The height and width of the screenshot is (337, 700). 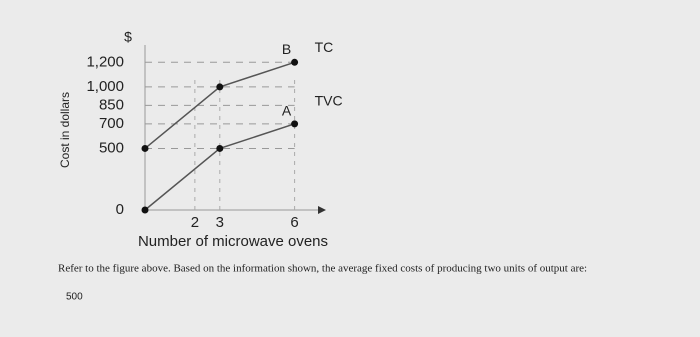 I want to click on series-label: TC, so click(x=324, y=47).